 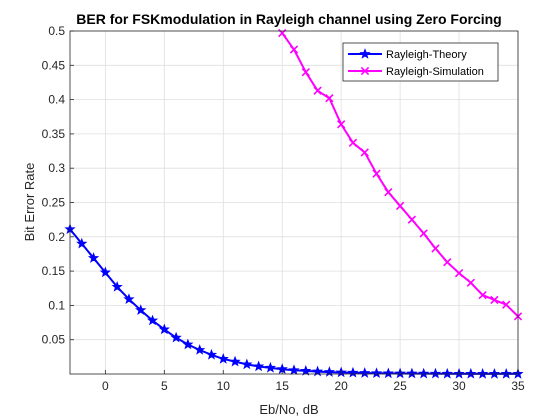 What do you see at coordinates (56, 100) in the screenshot?
I see `y-tick-label: 0.4` at bounding box center [56, 100].